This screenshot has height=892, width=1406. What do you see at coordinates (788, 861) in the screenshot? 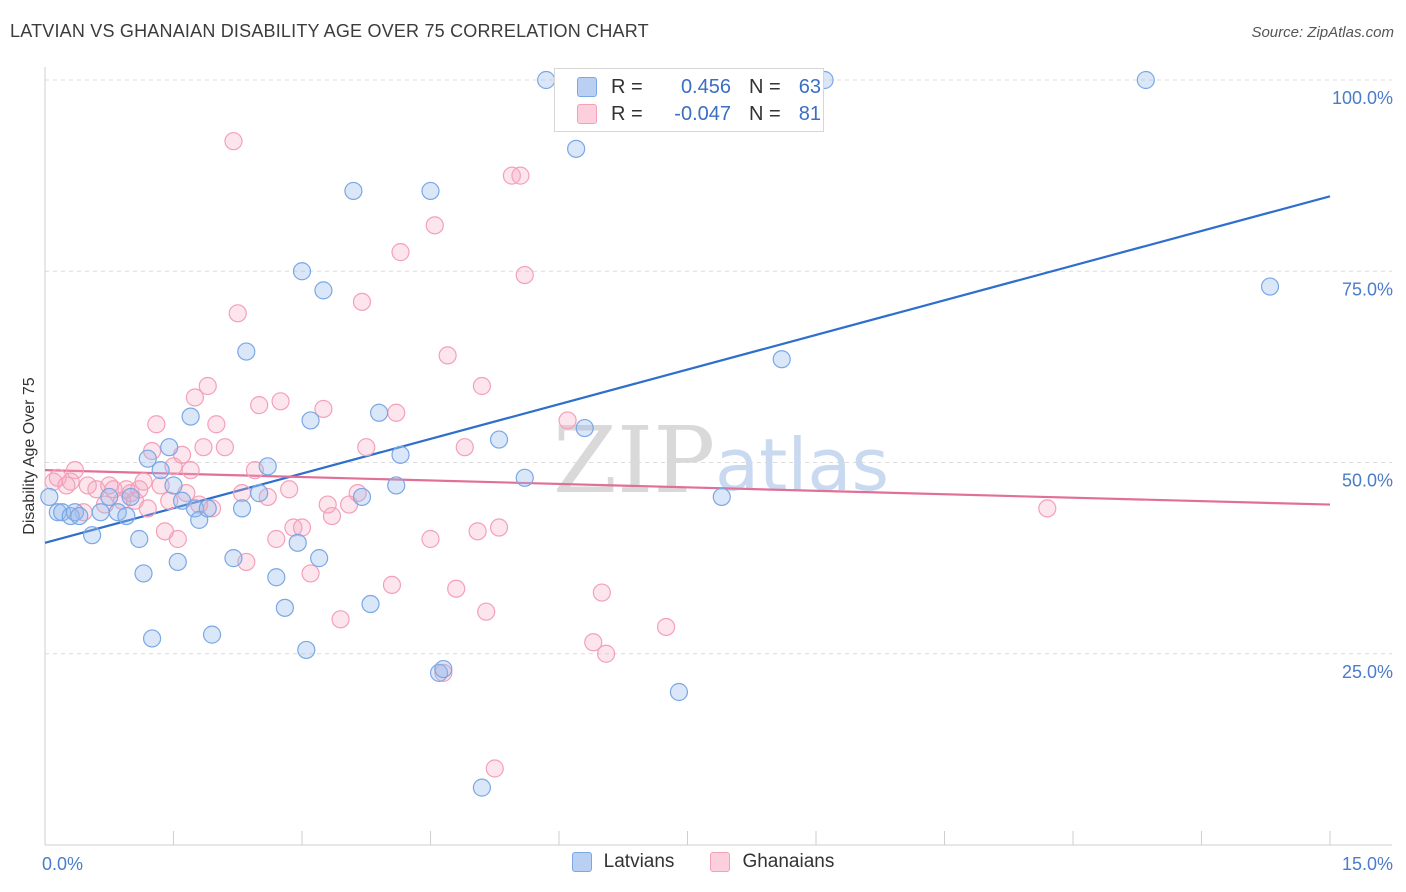
I see `legend-label: Ghanaians` at bounding box center [788, 861].